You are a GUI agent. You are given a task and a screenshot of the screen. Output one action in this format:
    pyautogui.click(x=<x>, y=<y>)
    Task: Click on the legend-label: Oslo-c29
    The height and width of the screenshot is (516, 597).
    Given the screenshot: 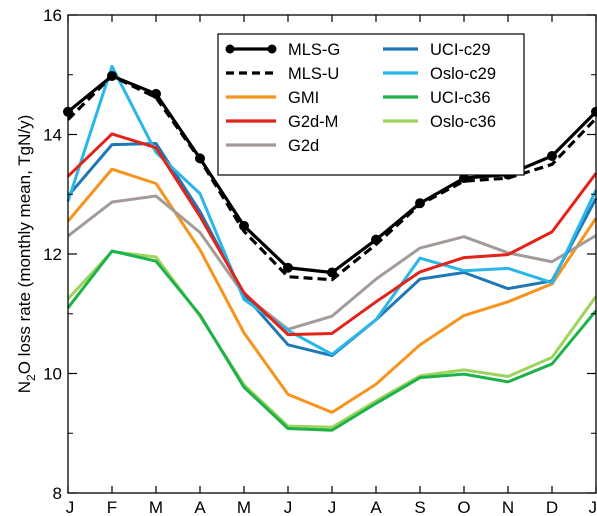 What is the action you would take?
    pyautogui.click(x=463, y=74)
    